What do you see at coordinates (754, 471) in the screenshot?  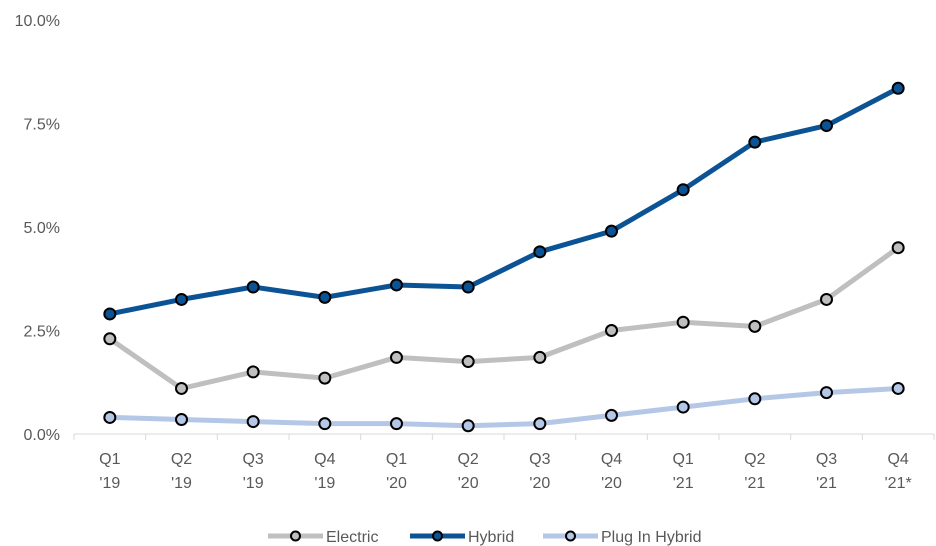 I see `x-tick-label: Q2'21` at bounding box center [754, 471].